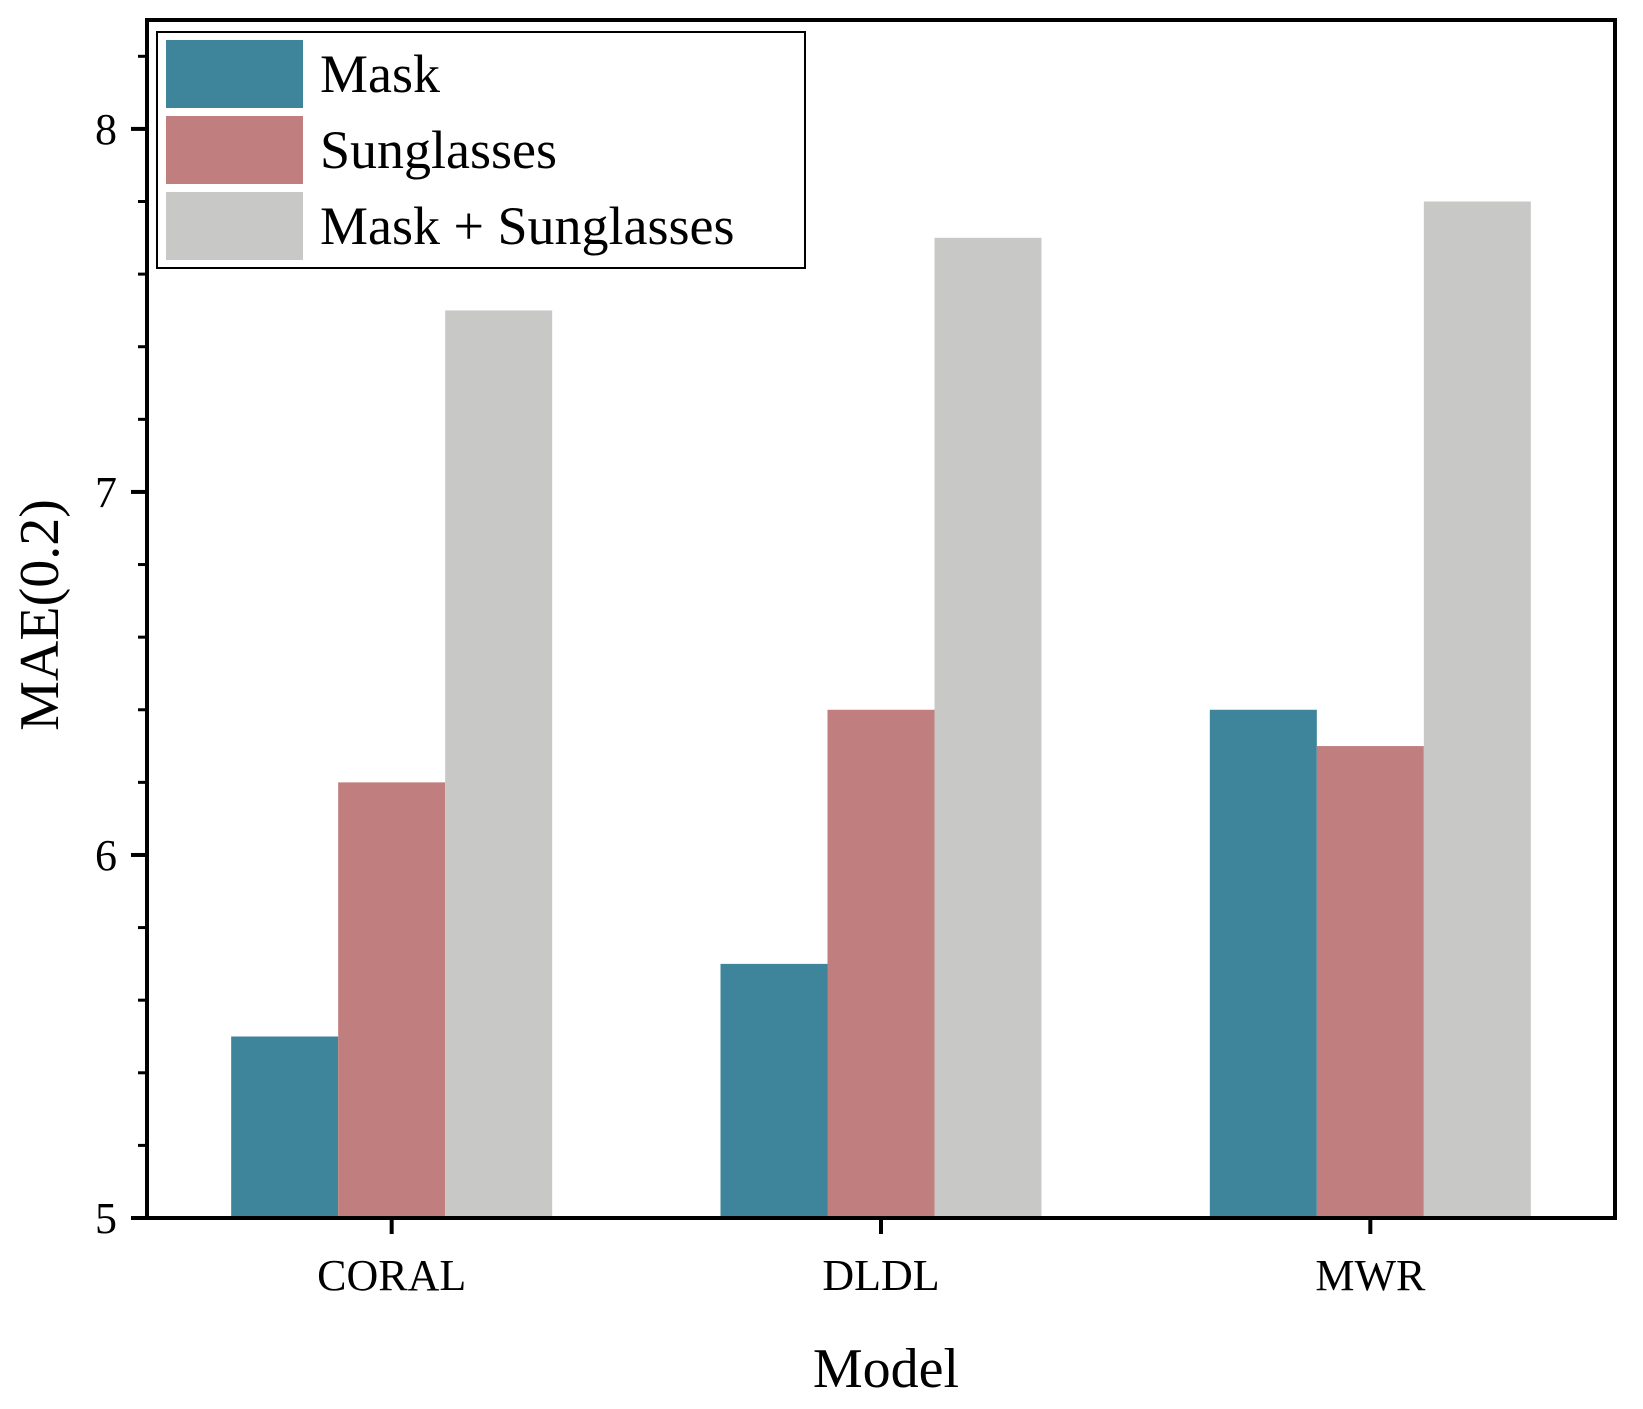 This screenshot has width=1643, height=1409. What do you see at coordinates (391, 1275) in the screenshot?
I see `x-tick-label: CORAL` at bounding box center [391, 1275].